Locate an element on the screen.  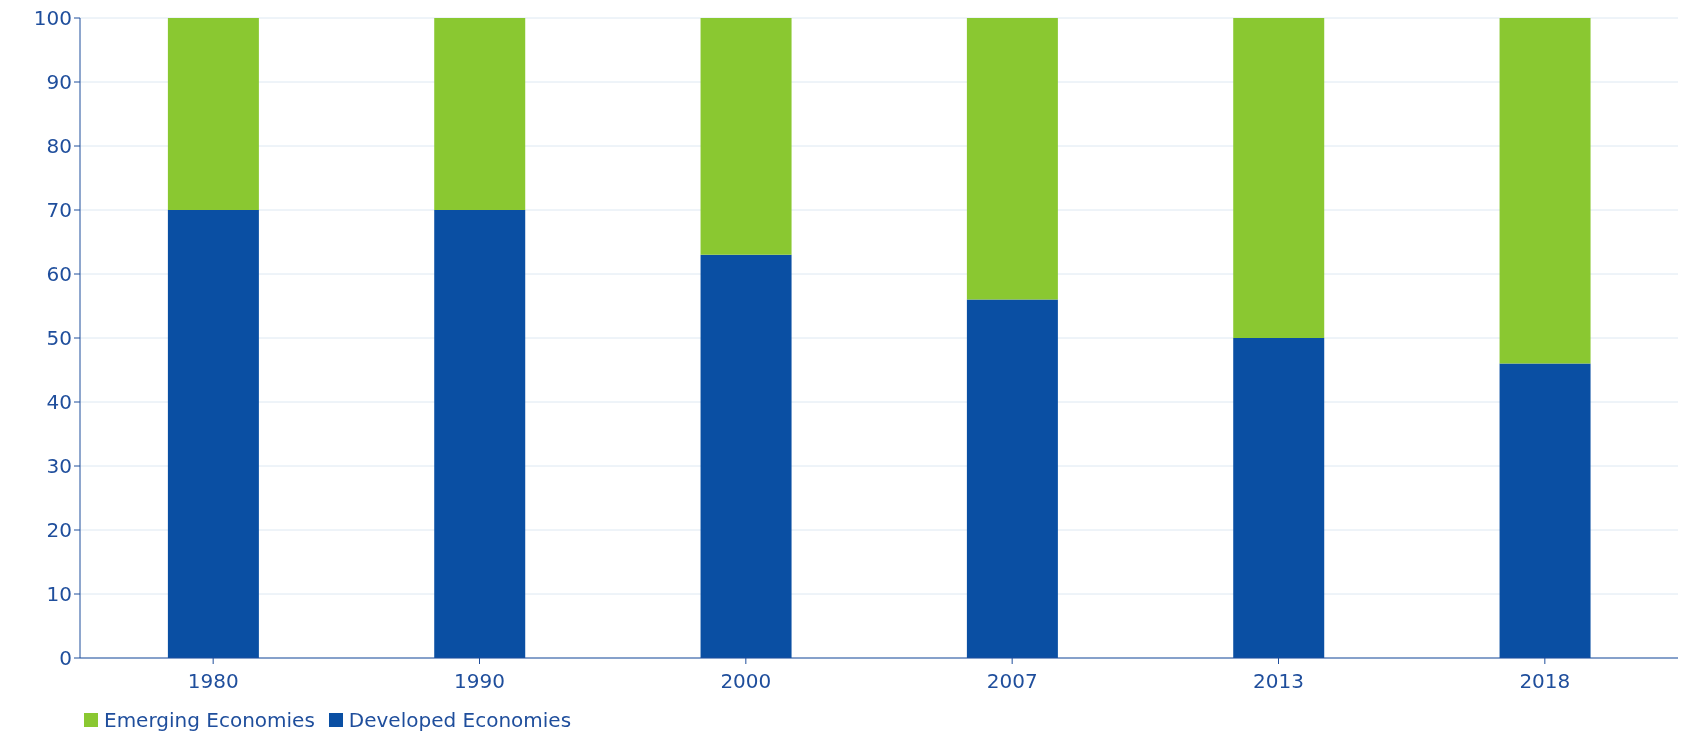
x-tick-label: 2018 is located at coordinates (1545, 681).